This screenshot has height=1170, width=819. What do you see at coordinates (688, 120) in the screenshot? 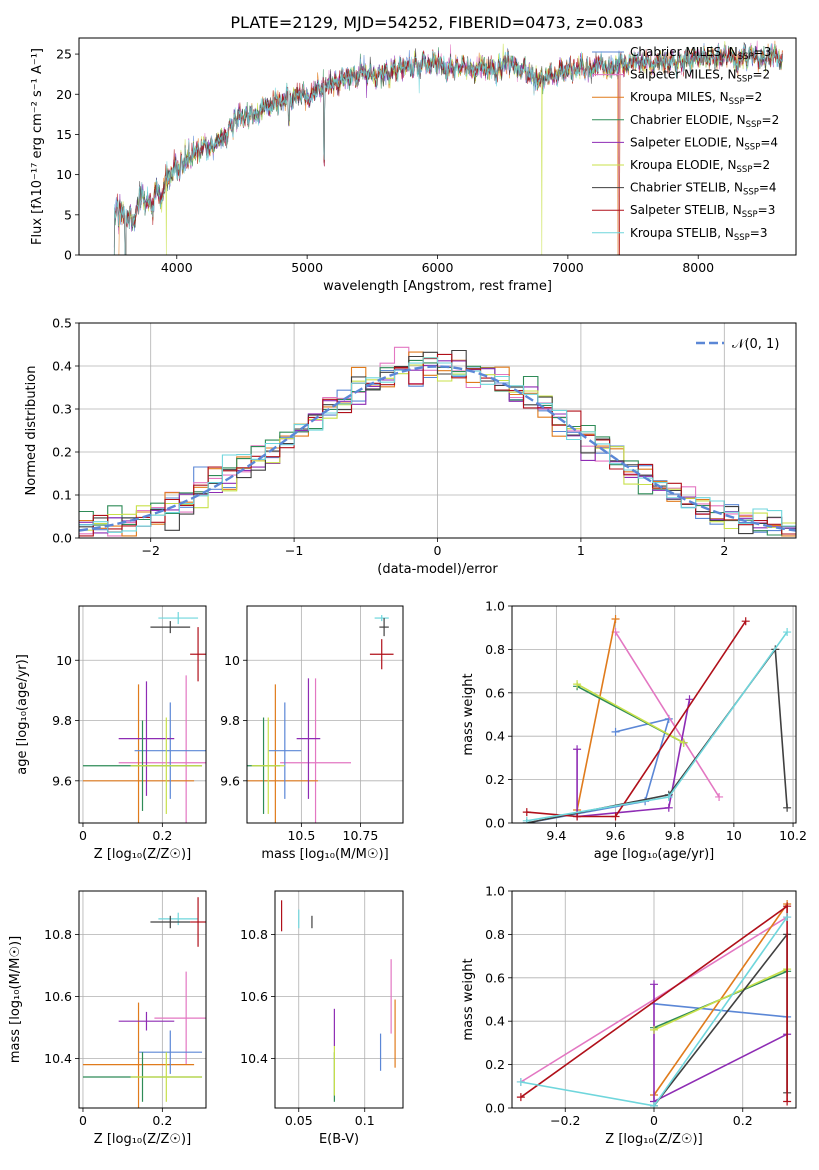
I see `legend-text: Chabrier ELODIE, N` at bounding box center [688, 120].